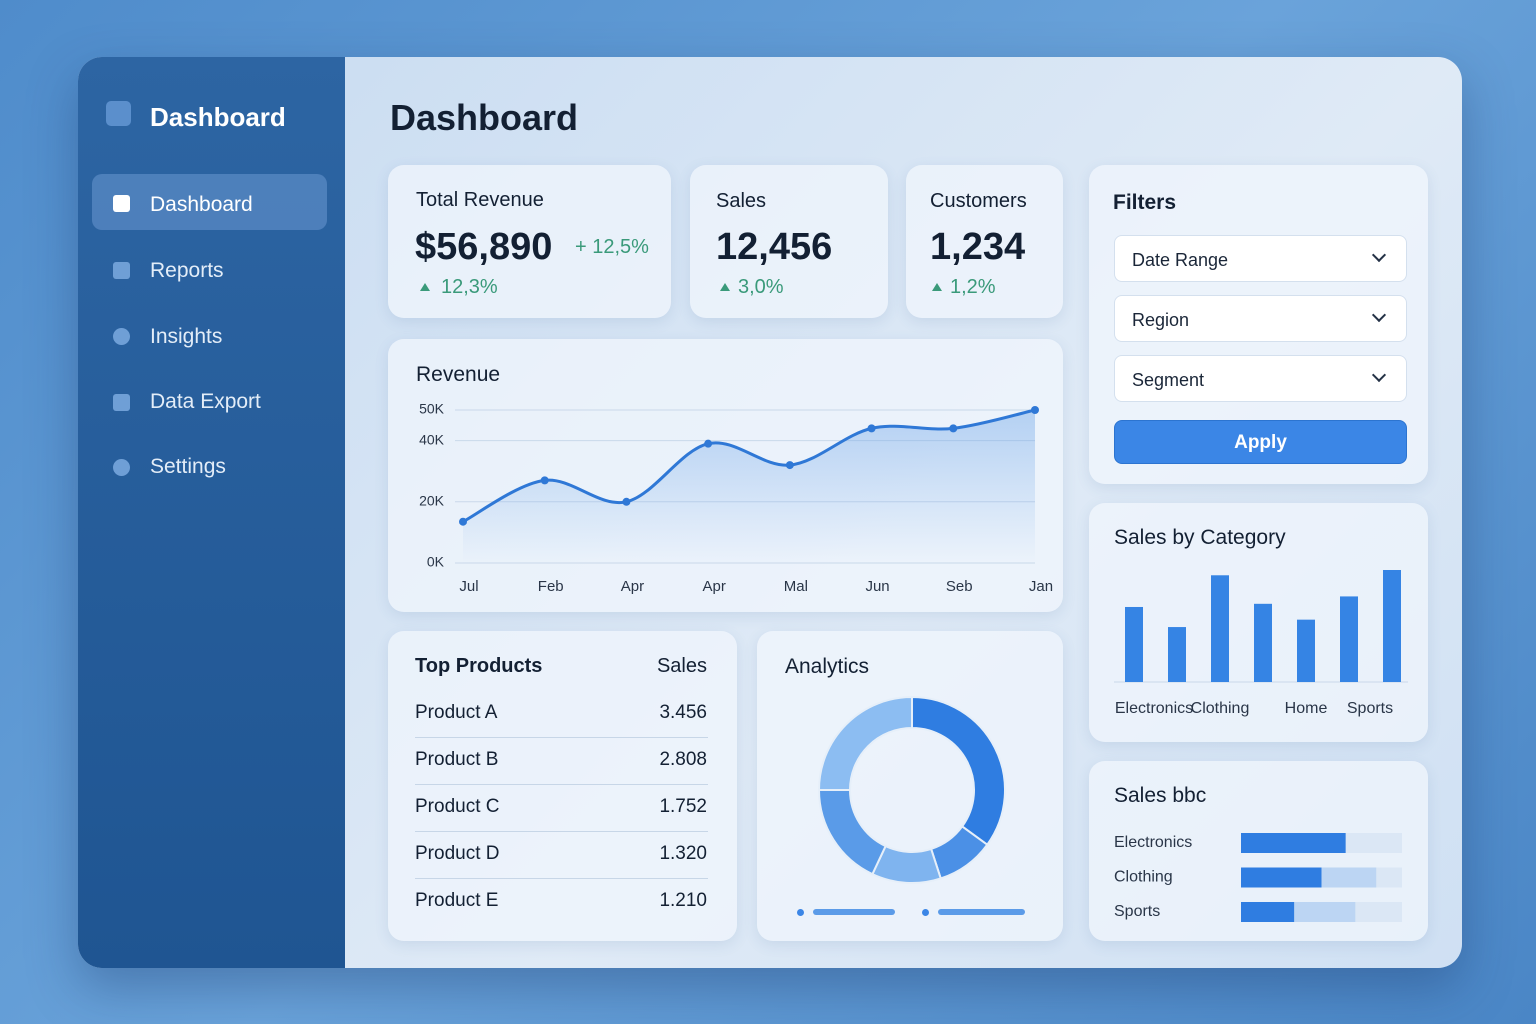 The height and width of the screenshot is (1024, 1536). Describe the element at coordinates (201, 204) in the screenshot. I see `nav-item: Dashboard` at that location.